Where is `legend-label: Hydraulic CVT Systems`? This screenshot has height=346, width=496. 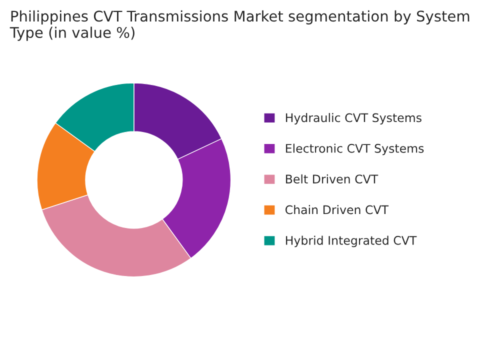 legend-label: Hydraulic CVT Systems is located at coordinates (354, 118).